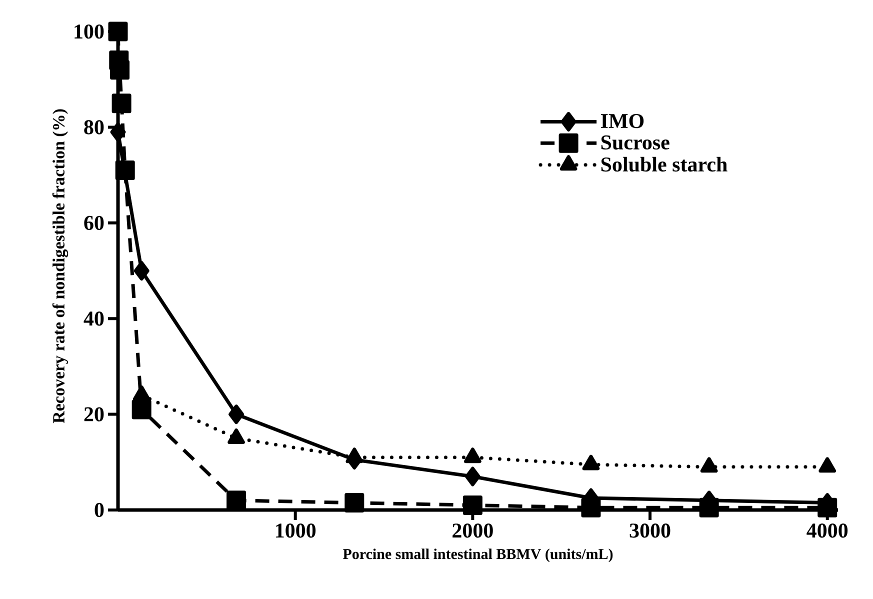 The height and width of the screenshot is (599, 873). What do you see at coordinates (622, 121) in the screenshot?
I see `legend-label: IMO` at bounding box center [622, 121].